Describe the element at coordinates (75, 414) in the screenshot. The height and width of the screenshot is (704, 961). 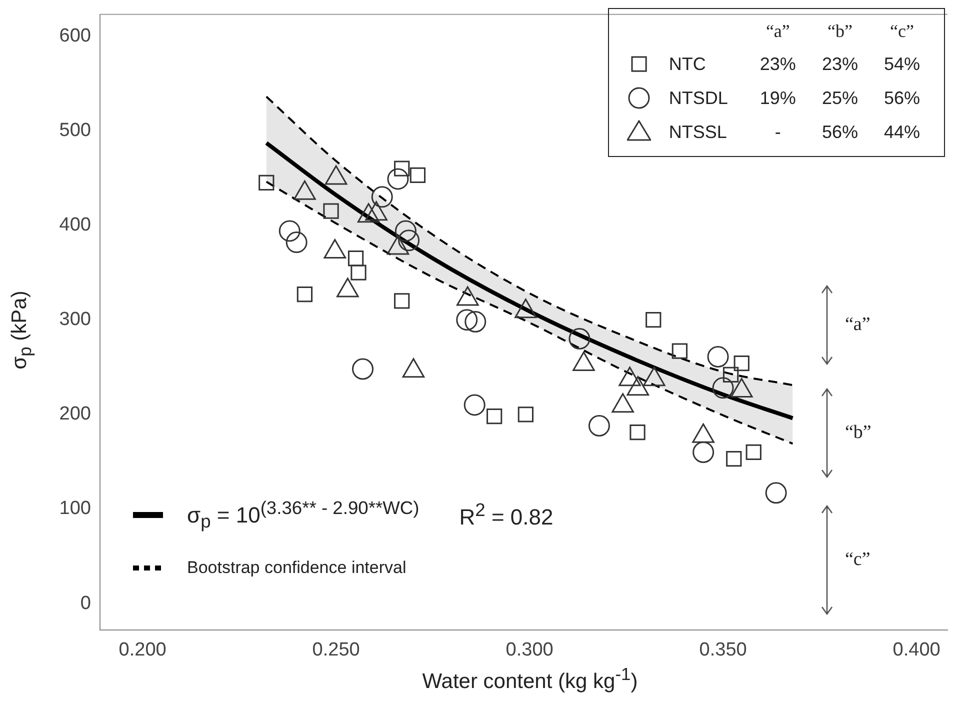
I see `y-tick-label: 200` at that location.